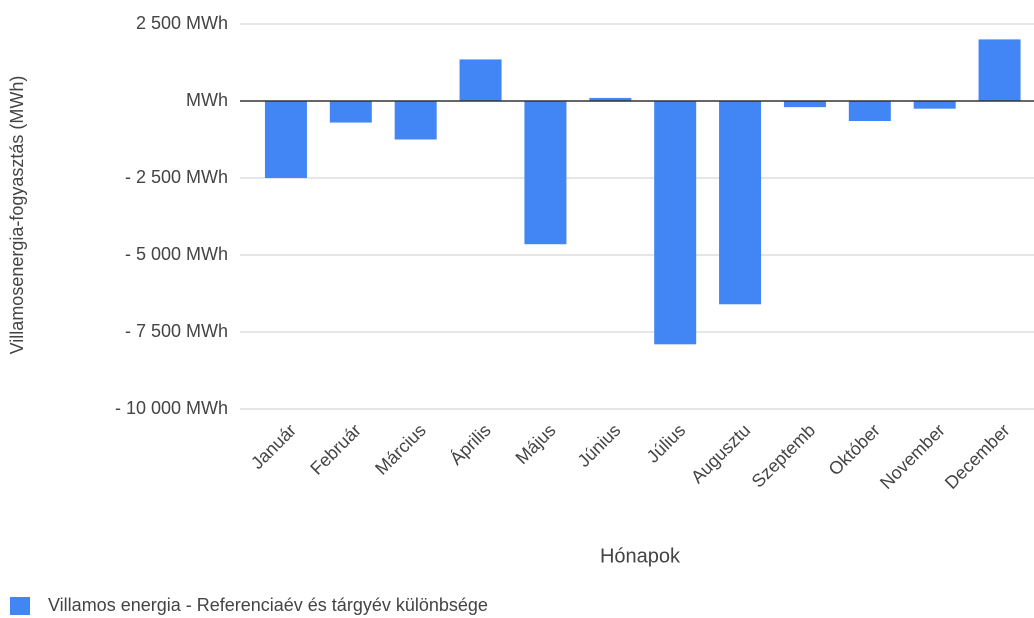 The height and width of the screenshot is (618, 1034). Describe the element at coordinates (171, 408) in the screenshot. I see `y-tick-label: - 10 000 MWh` at that location.